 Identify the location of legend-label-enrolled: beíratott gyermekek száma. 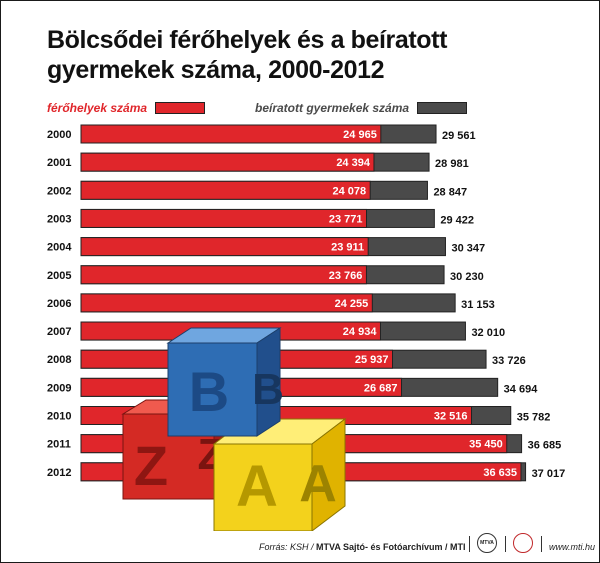
(332, 108).